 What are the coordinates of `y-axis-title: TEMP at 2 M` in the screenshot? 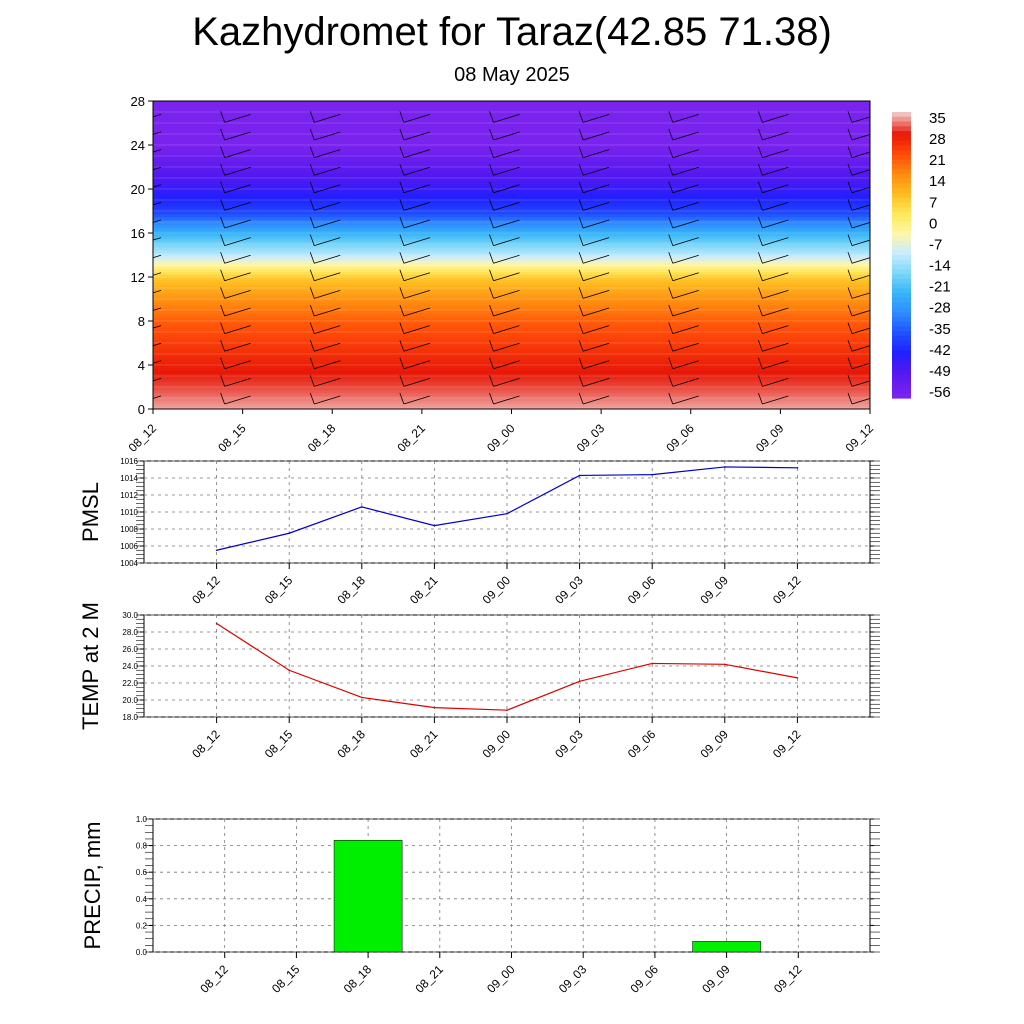 It's located at (90, 666).